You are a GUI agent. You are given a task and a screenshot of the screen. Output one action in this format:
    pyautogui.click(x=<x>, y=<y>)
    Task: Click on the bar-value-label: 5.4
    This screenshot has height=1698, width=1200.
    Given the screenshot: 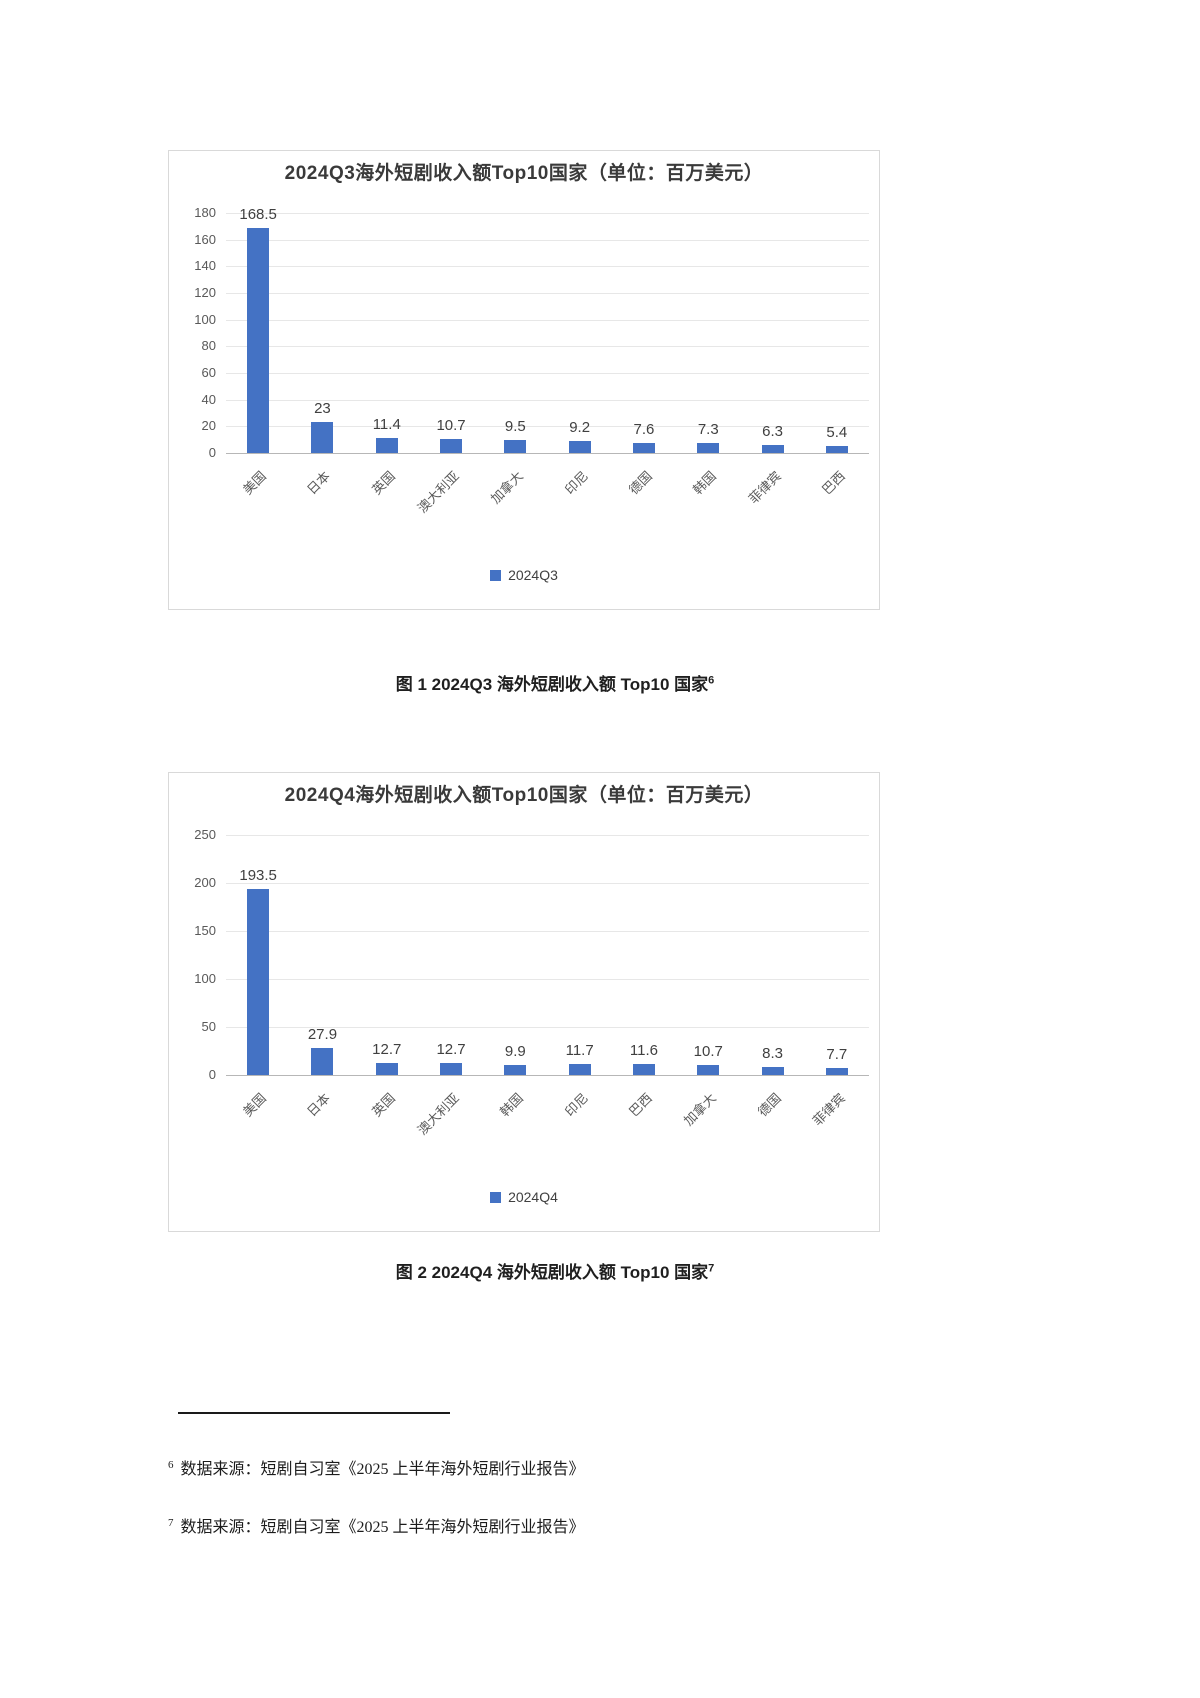 What is the action you would take?
    pyautogui.click(x=837, y=432)
    